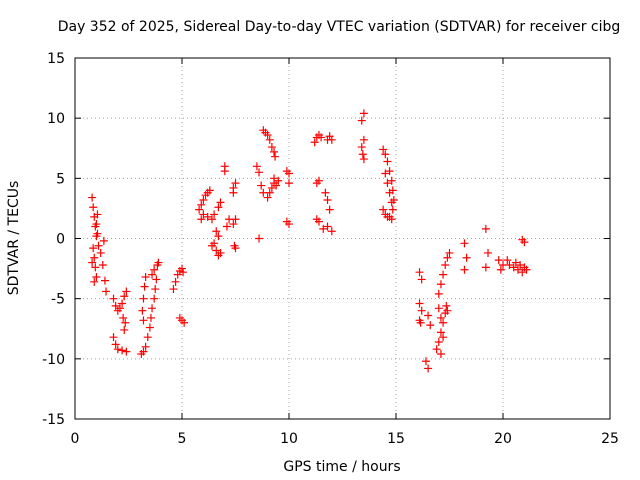 The width and height of the screenshot is (640, 480). I want to click on y-tick-label: 5, so click(60, 179).